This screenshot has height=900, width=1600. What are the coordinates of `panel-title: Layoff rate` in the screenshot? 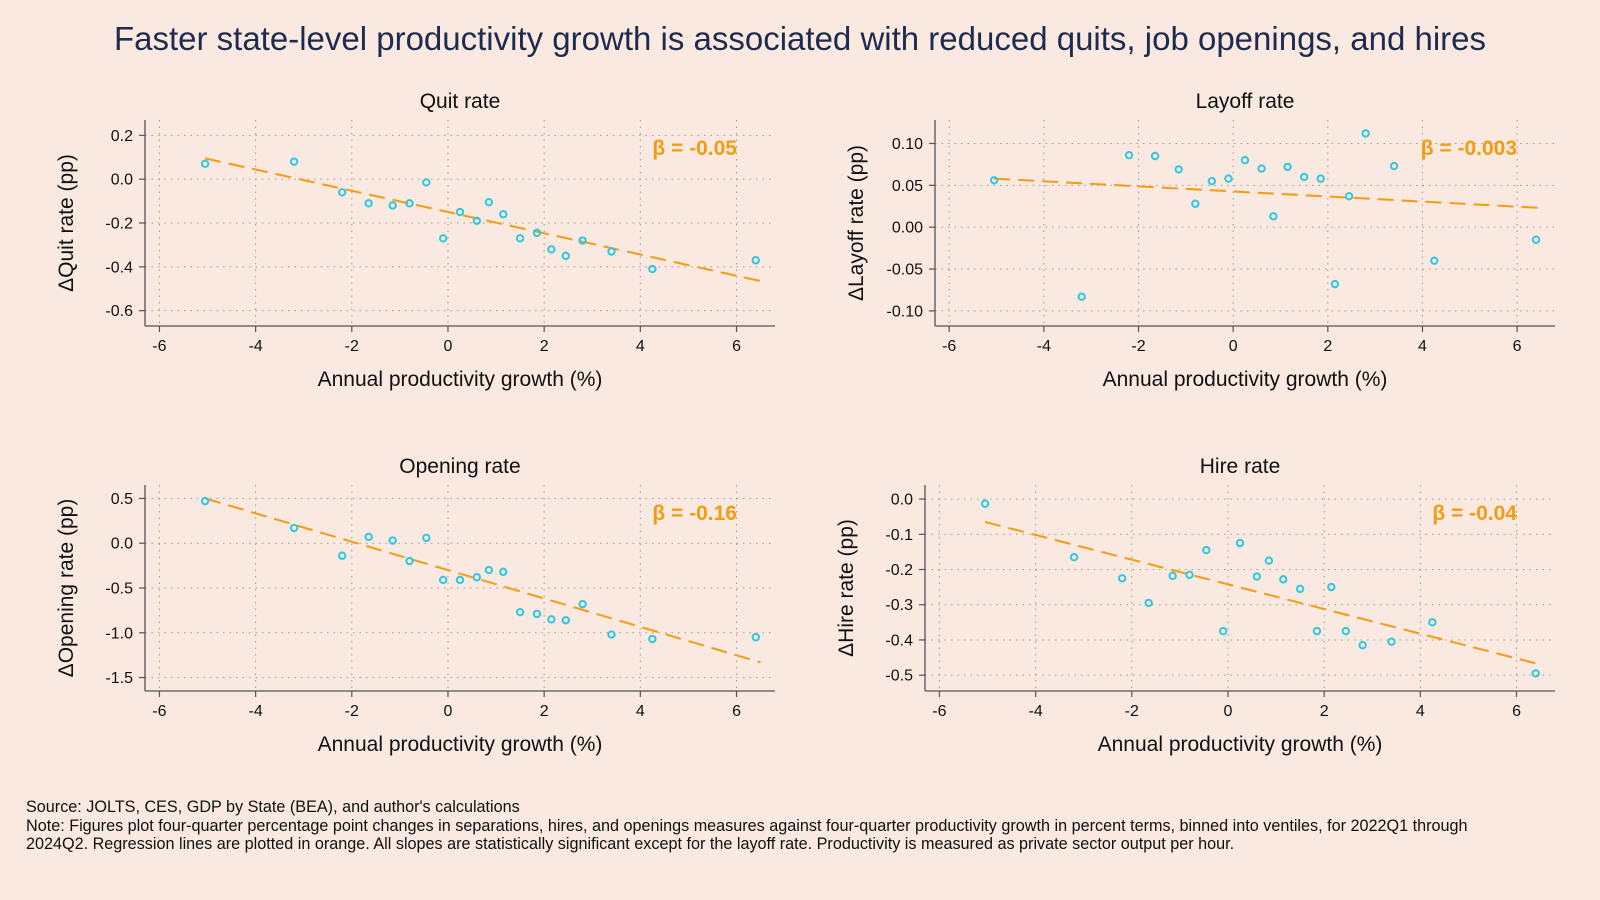 It's located at (1245, 101).